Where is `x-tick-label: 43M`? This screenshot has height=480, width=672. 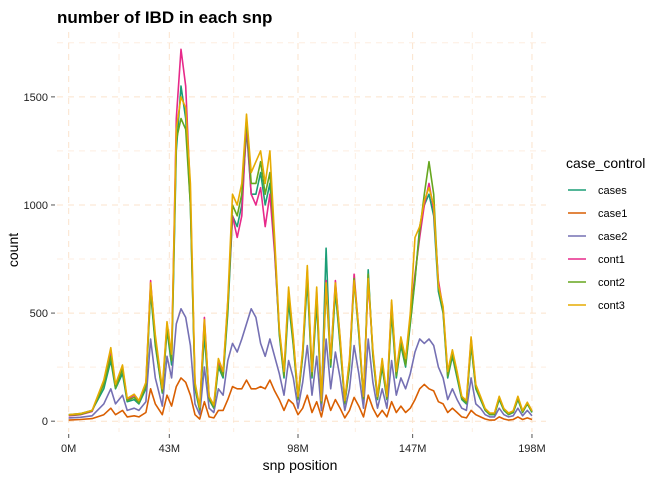 x-tick-label: 43M is located at coordinates (169, 449).